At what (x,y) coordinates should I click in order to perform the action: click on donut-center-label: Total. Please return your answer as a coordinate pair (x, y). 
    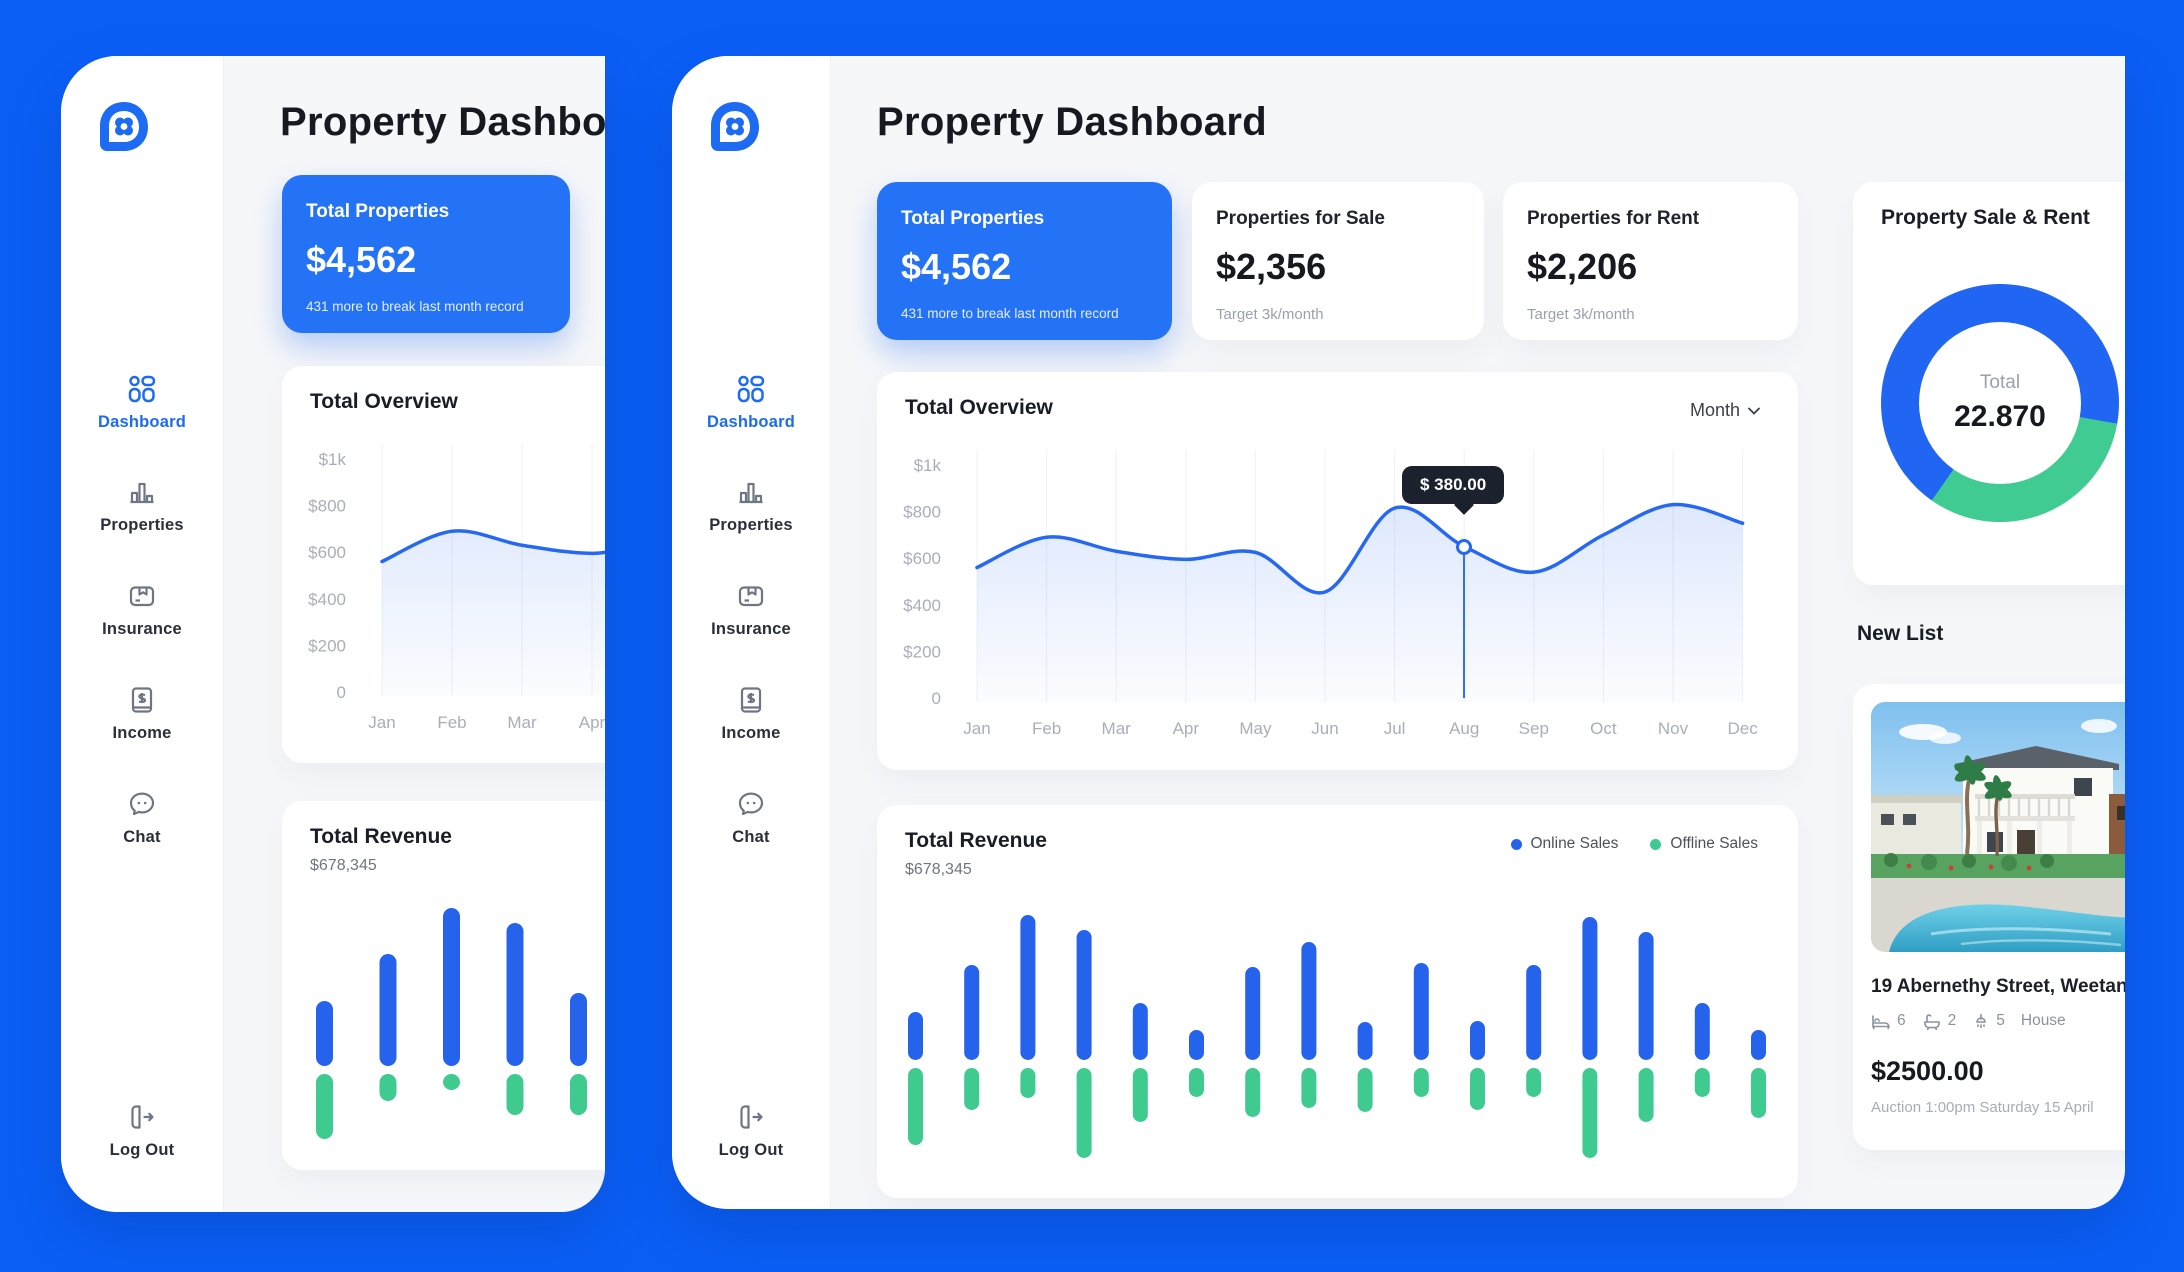
    Looking at the image, I should click on (2000, 382).